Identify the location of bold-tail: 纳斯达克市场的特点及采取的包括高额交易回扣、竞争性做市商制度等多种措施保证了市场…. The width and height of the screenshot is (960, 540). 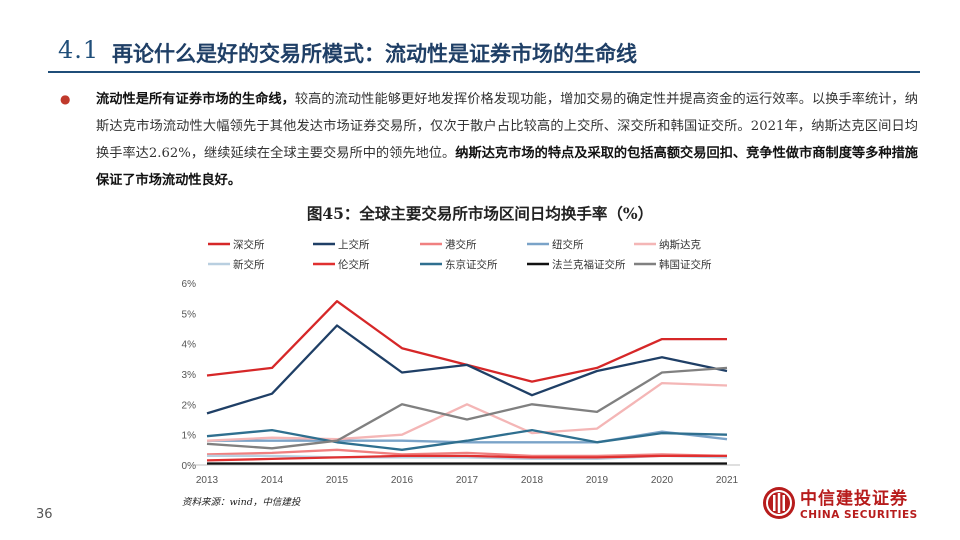
(507, 167).